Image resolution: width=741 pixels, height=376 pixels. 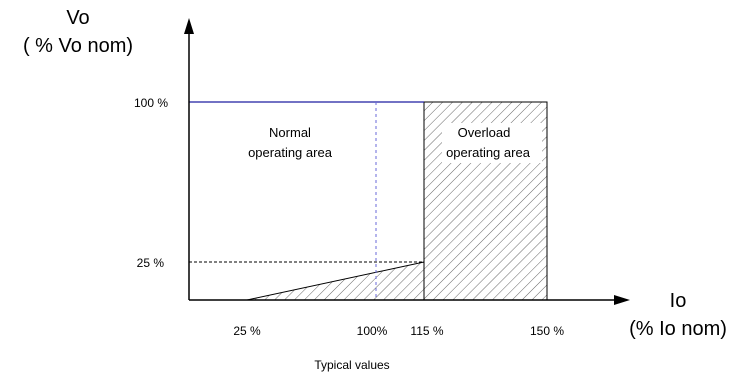 What do you see at coordinates (151, 103) in the screenshot?
I see `y-tick-label-100: 100 %` at bounding box center [151, 103].